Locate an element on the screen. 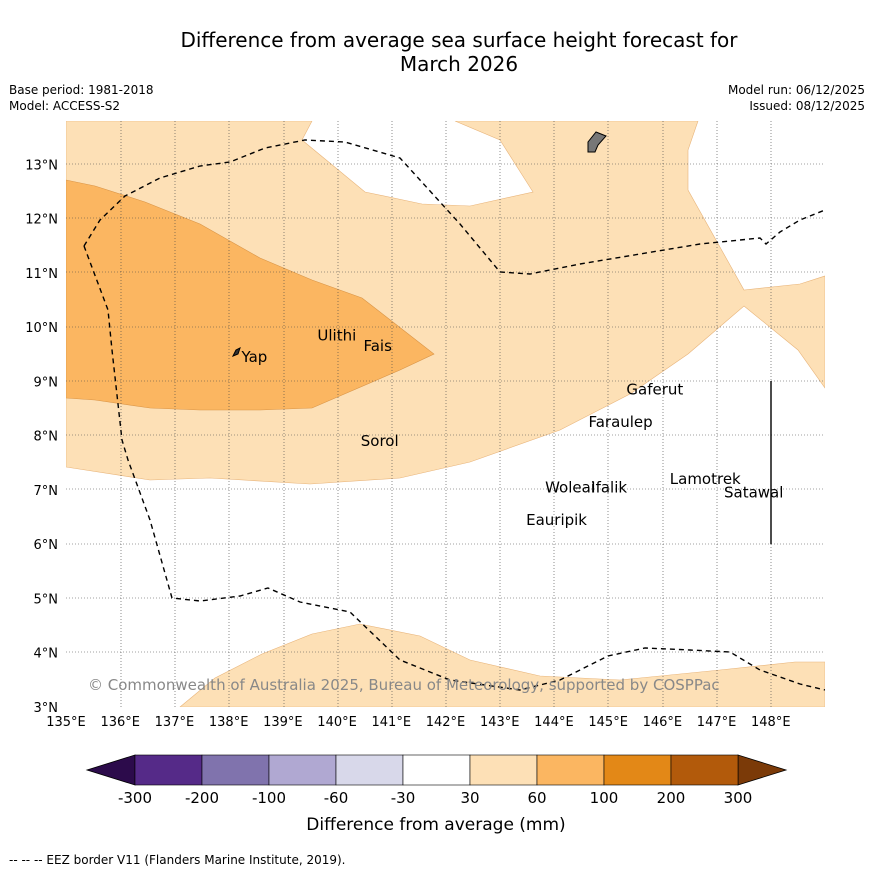 Image resolution: width=873 pixels, height=873 pixels. place-label-lamotrek: Lamotrek is located at coordinates (705, 479).